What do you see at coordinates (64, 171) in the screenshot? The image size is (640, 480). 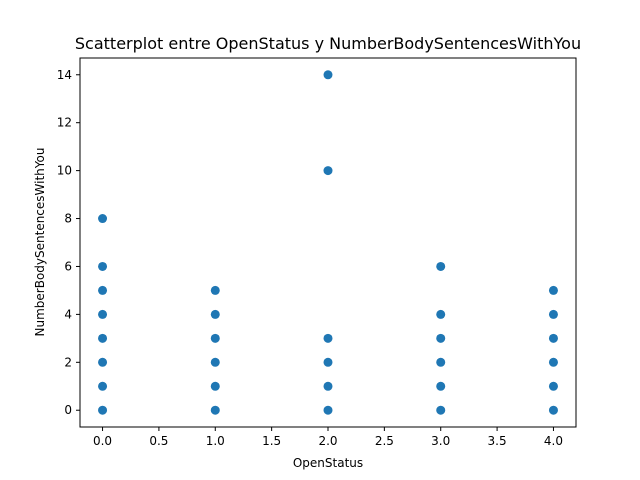 I see `y-tick-label: 10` at bounding box center [64, 171].